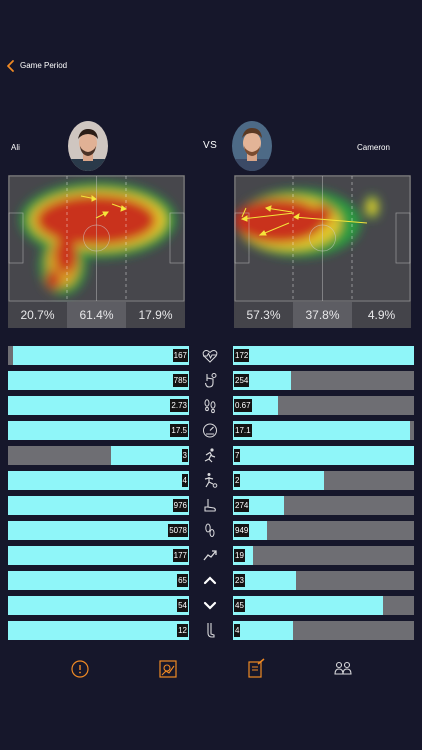  I want to click on stat-row: 177 19, so click(211, 555).